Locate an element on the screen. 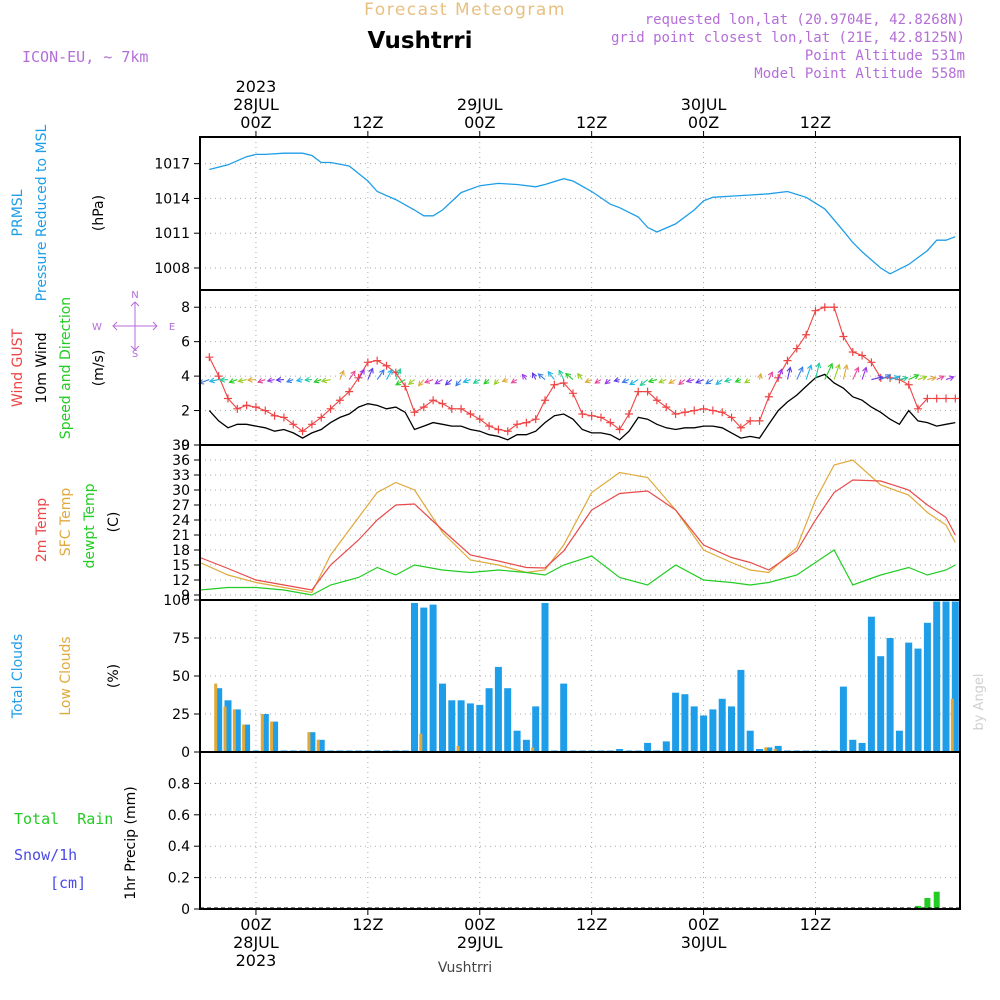 This screenshot has height=1000, width=1000. wind-speed-line is located at coordinates (582, 407).